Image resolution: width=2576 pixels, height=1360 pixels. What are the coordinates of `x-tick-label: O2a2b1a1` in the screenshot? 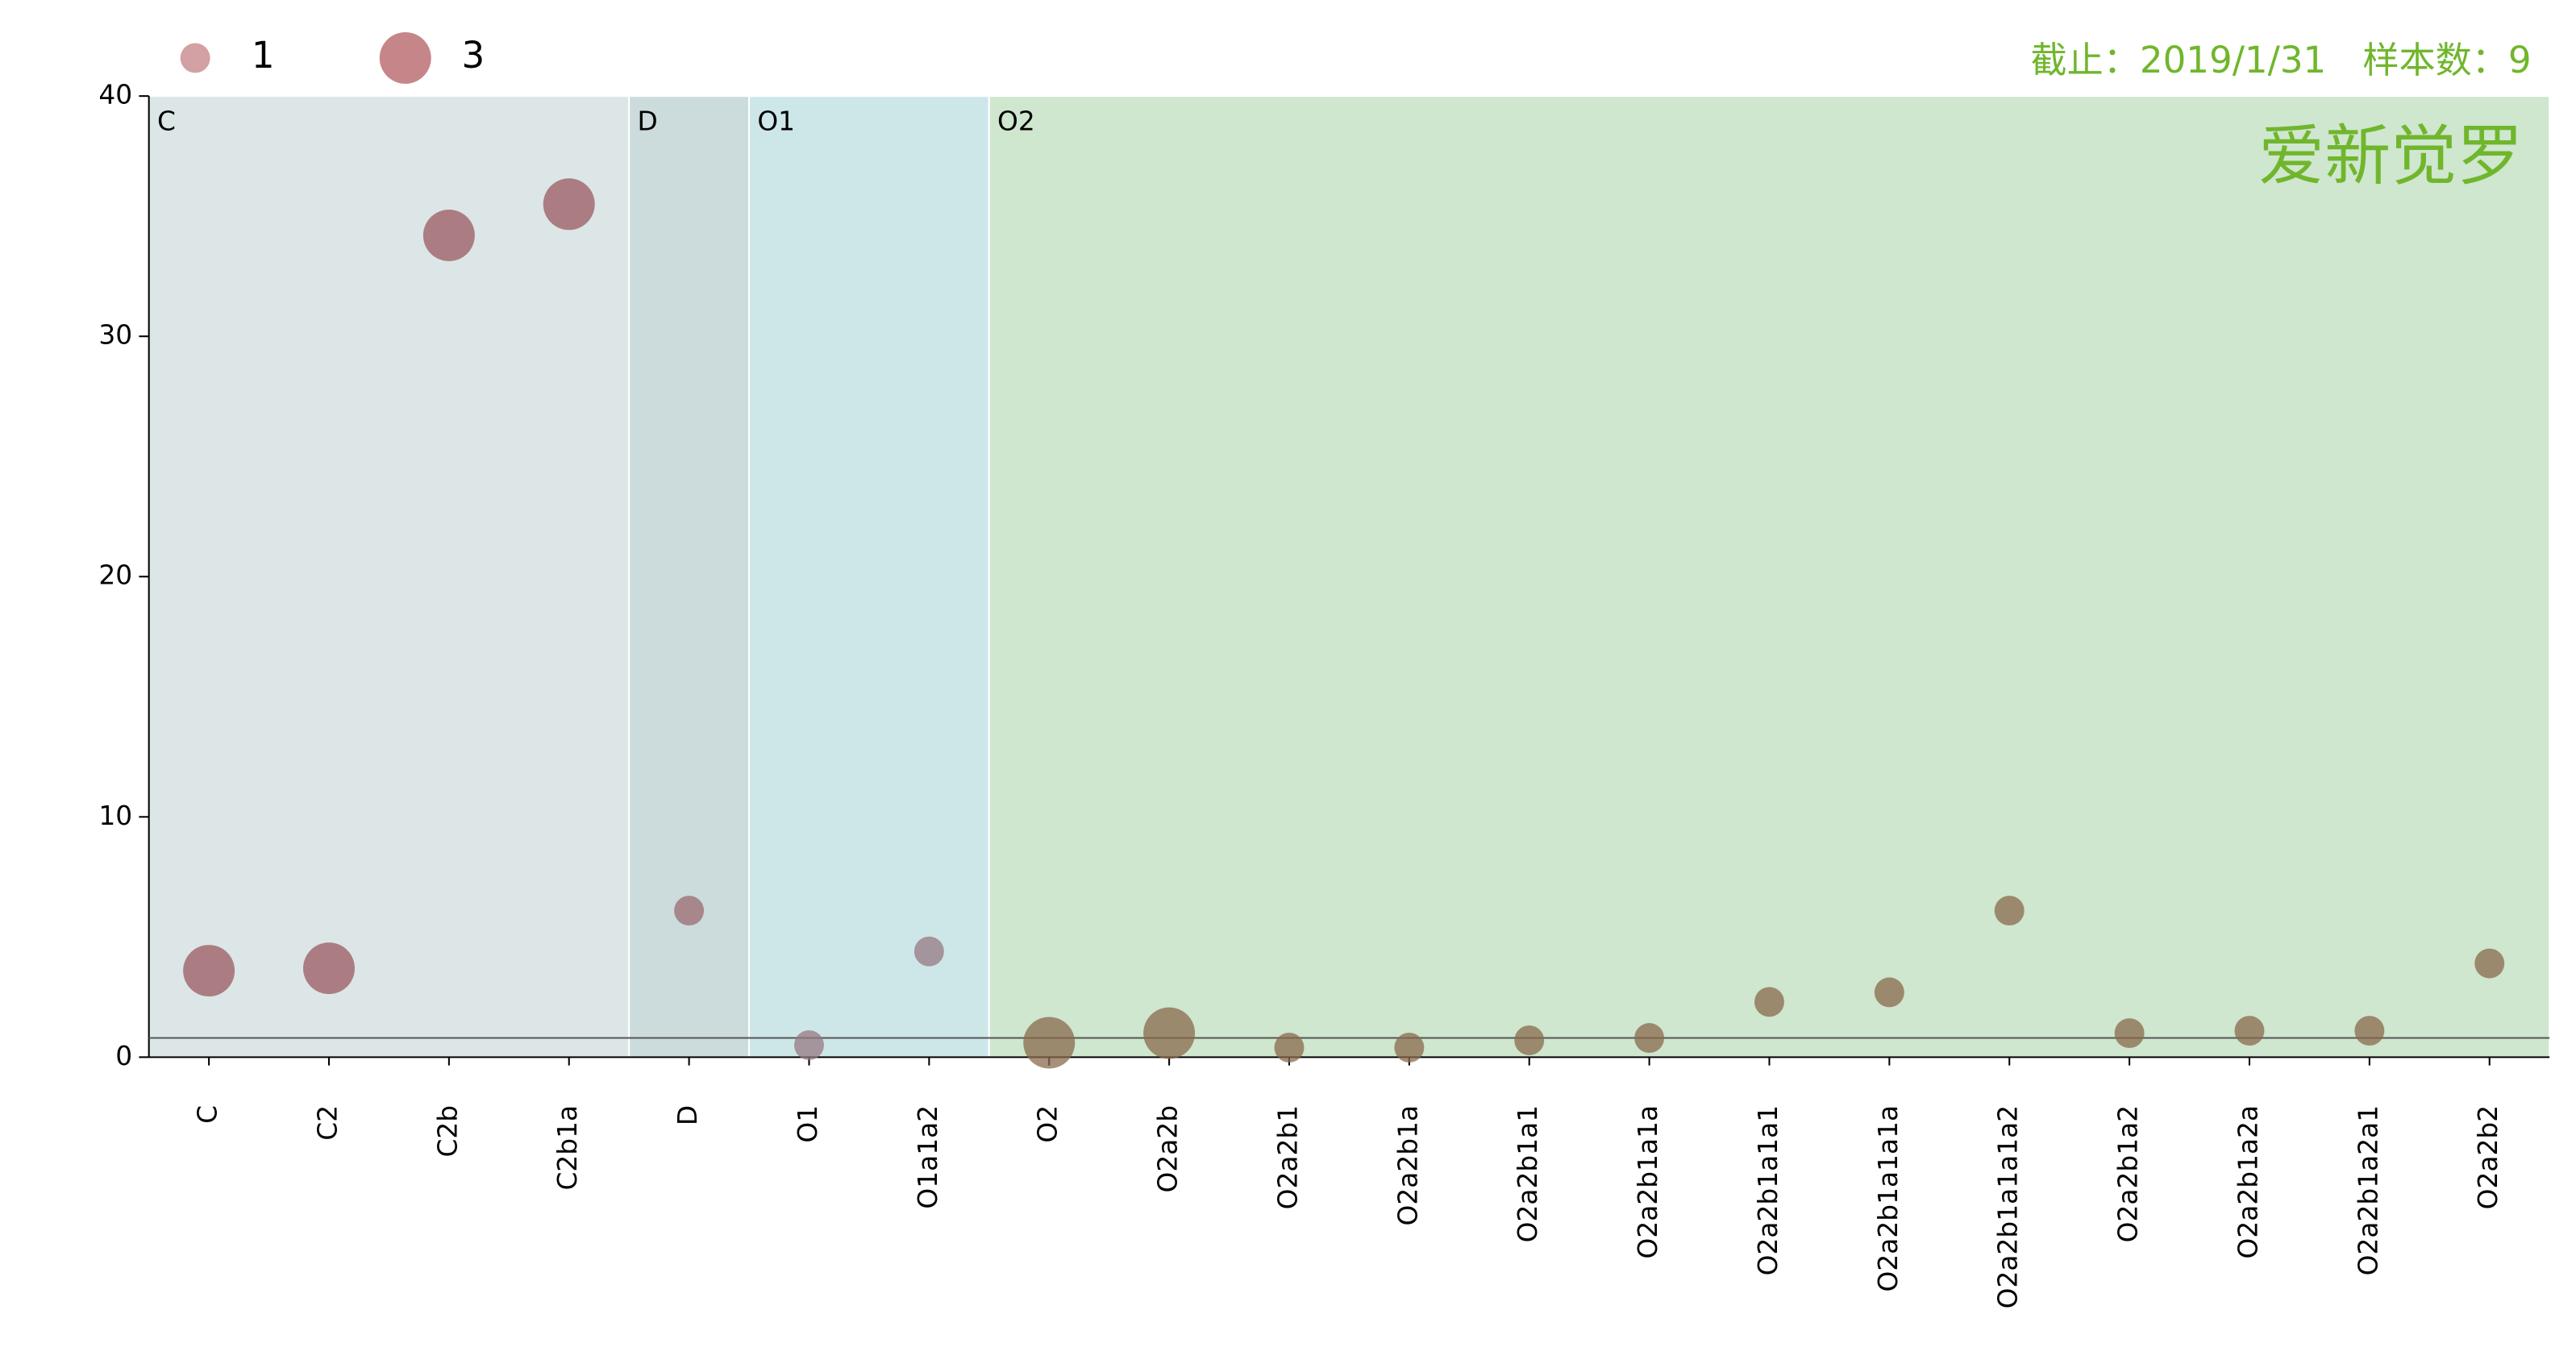 It's located at (1528, 1174).